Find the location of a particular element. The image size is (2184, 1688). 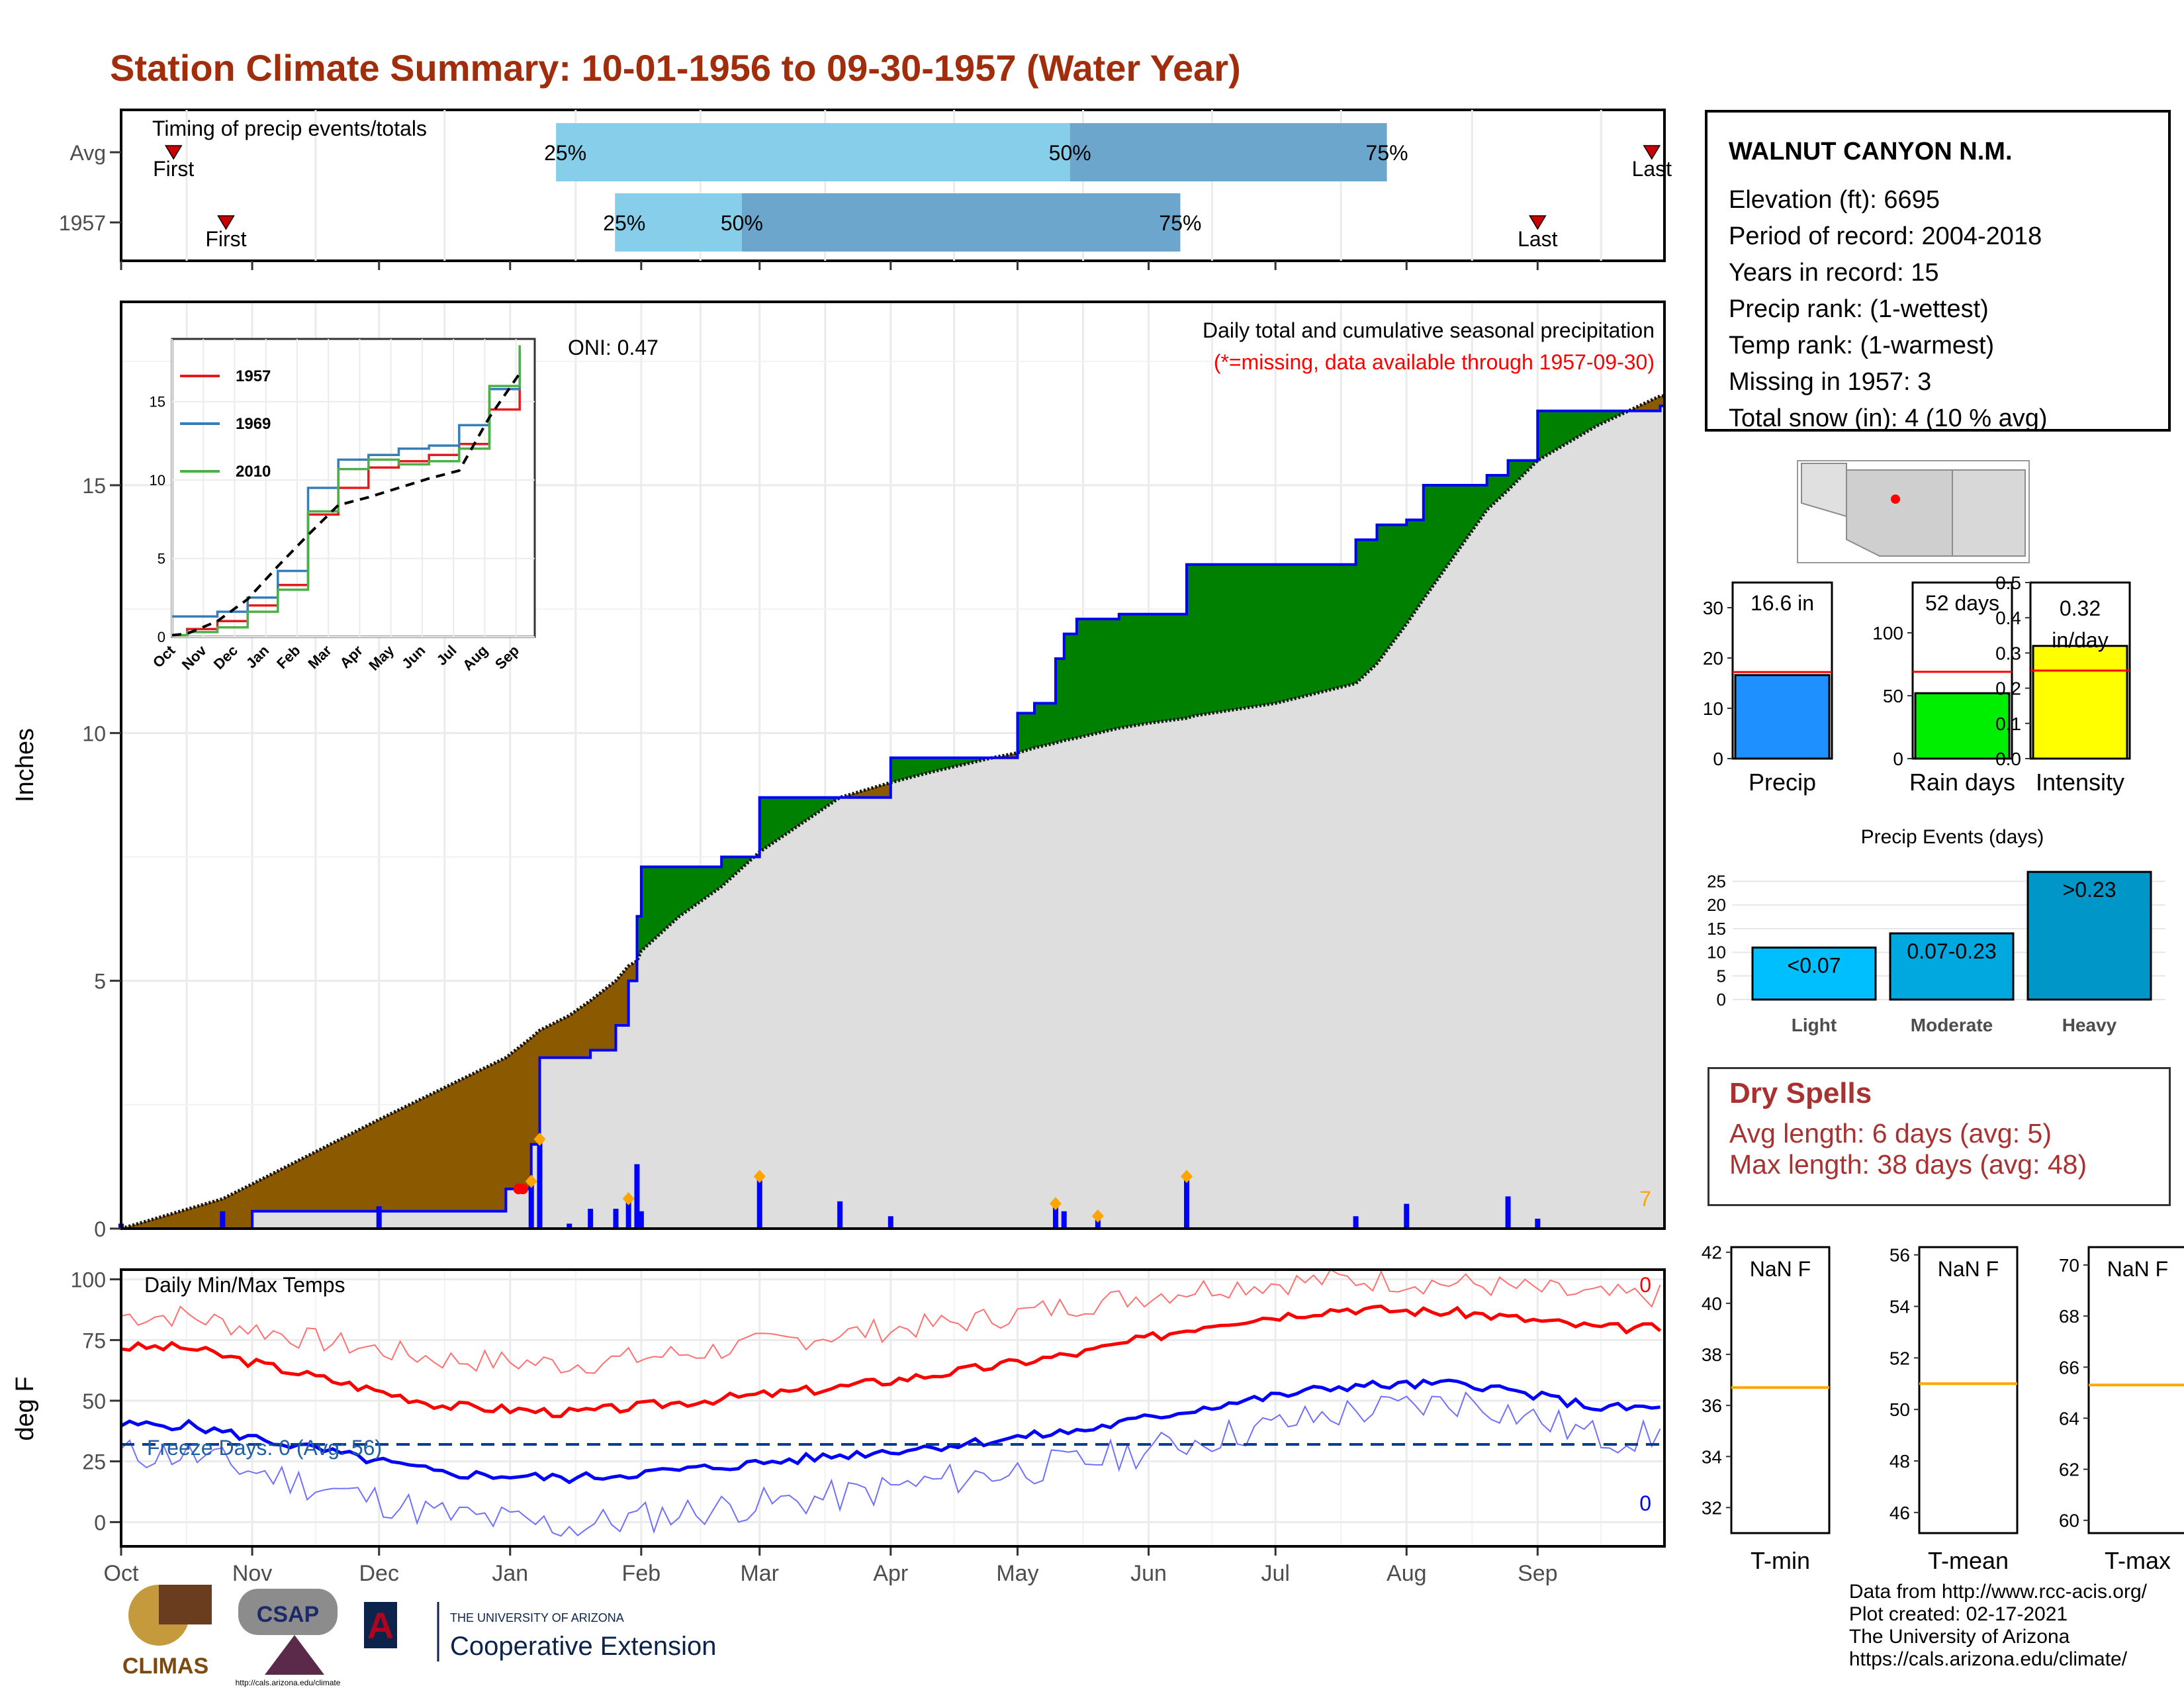

temp-box-tick: 42 is located at coordinates (1712, 1253).